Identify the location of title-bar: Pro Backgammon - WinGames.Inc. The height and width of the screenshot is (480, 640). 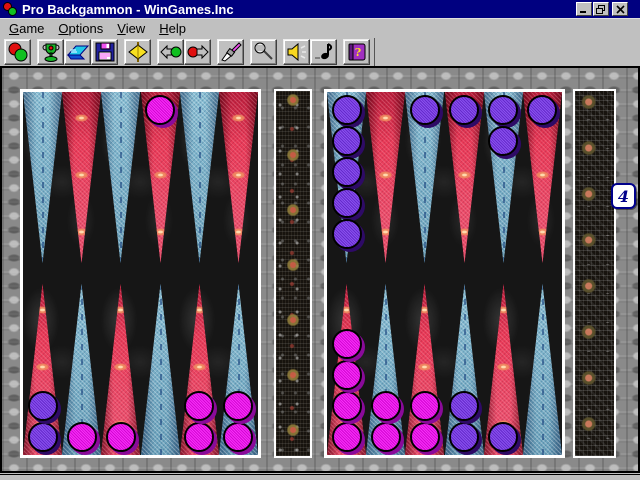
(320, 9).